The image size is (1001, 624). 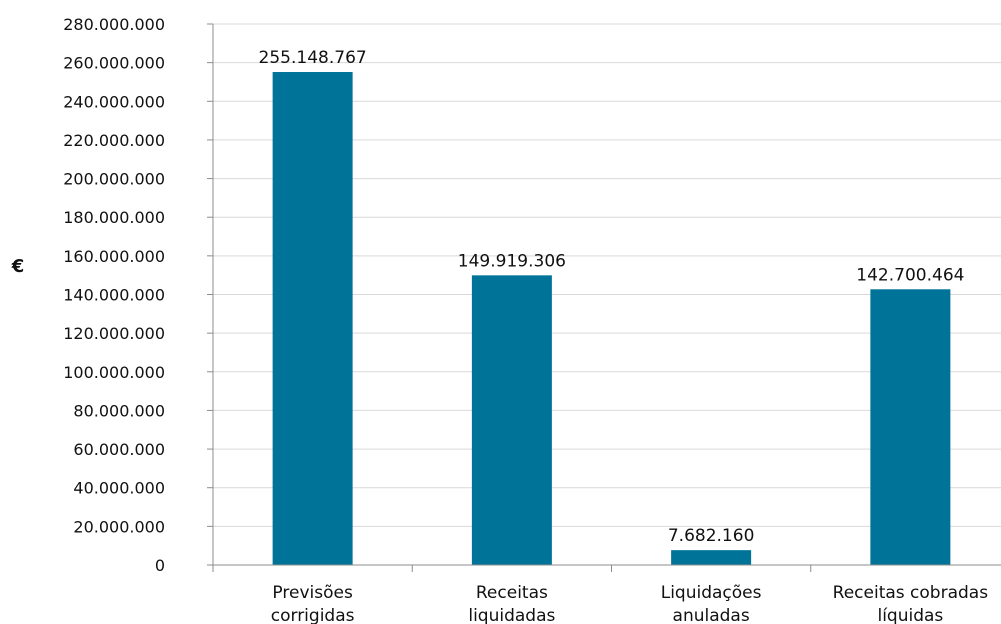 What do you see at coordinates (711, 536) in the screenshot?
I see `data-label: 7.682.160` at bounding box center [711, 536].